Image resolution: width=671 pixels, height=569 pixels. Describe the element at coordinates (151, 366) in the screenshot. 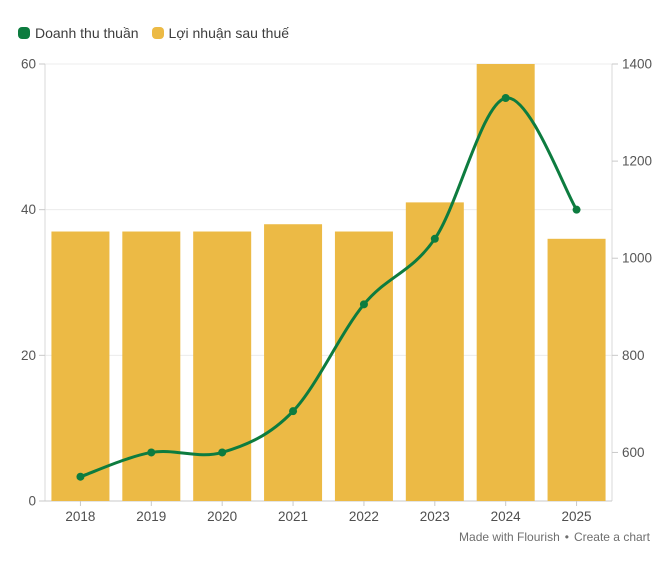

I see `bar-2019` at that location.